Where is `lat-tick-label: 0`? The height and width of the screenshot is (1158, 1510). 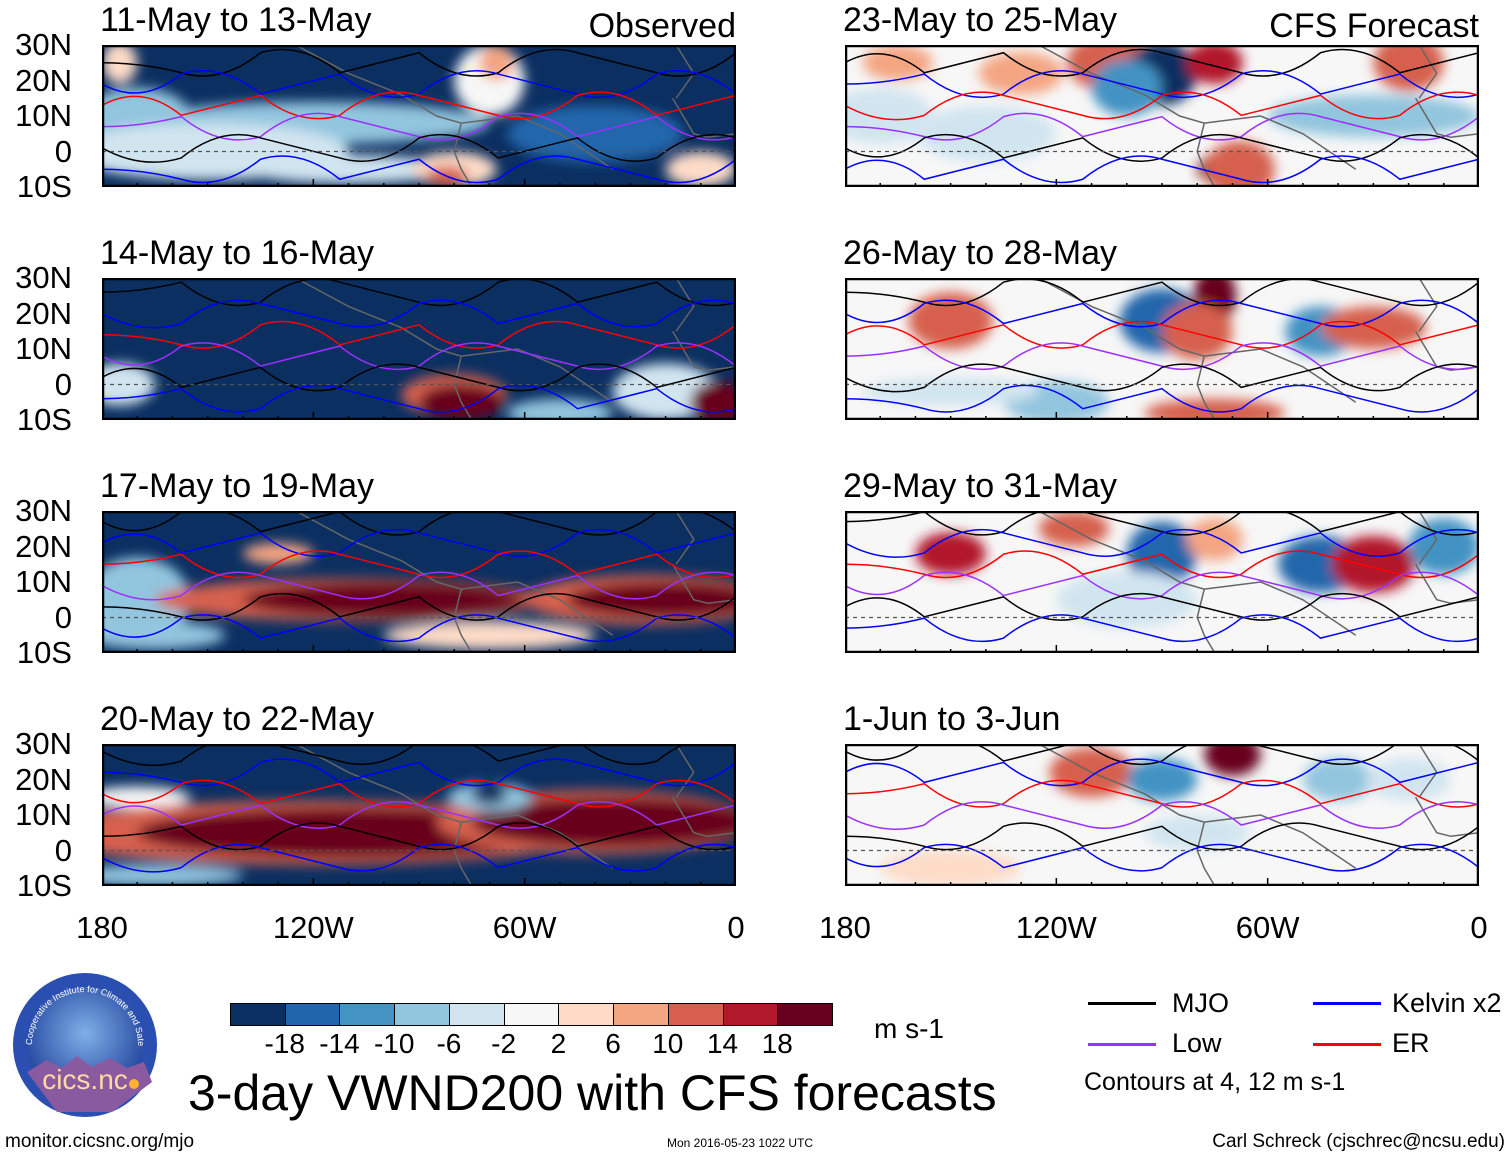 lat-tick-label: 0 is located at coordinates (63, 617).